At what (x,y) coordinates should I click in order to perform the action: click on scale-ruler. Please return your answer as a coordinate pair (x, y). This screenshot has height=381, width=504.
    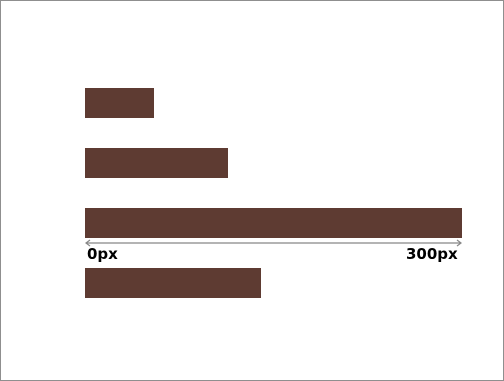
    Looking at the image, I should click on (273, 243).